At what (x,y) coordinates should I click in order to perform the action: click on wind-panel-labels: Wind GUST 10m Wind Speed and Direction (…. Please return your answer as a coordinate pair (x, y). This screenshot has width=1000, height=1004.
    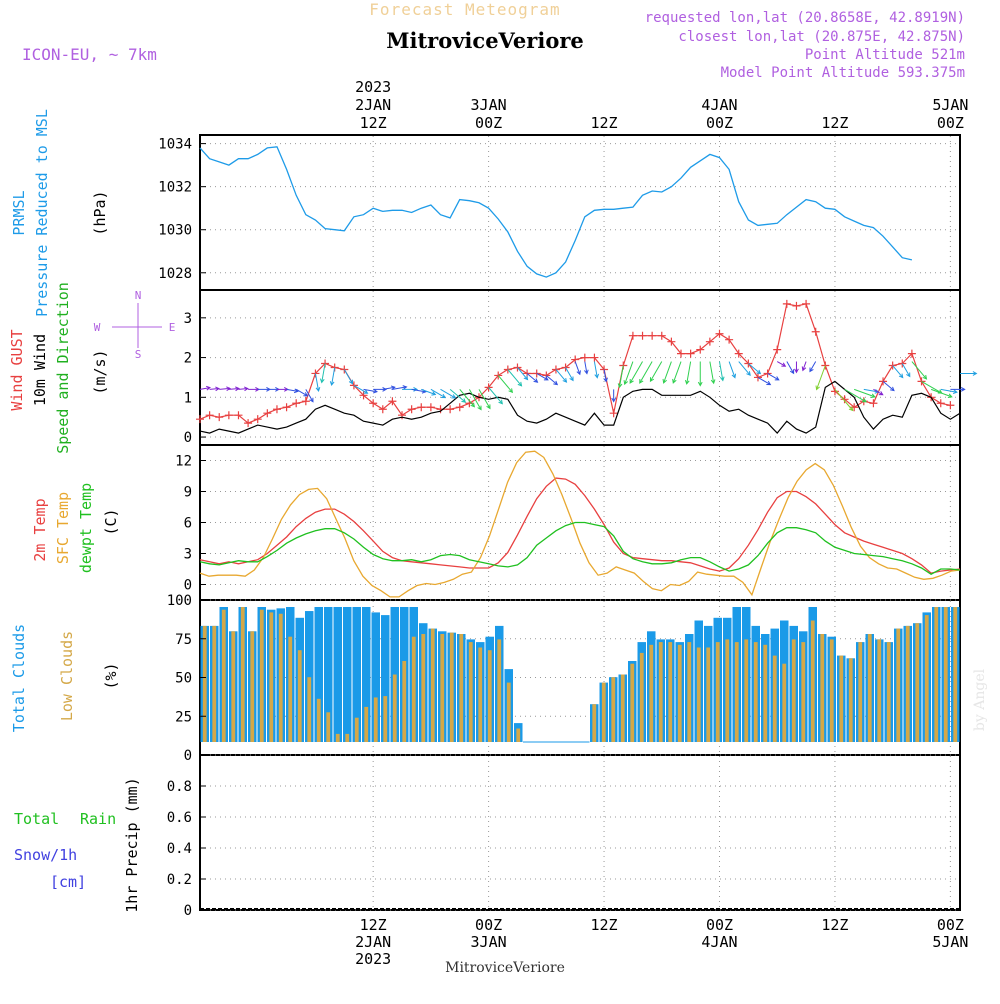
    Looking at the image, I should click on (91, 368).